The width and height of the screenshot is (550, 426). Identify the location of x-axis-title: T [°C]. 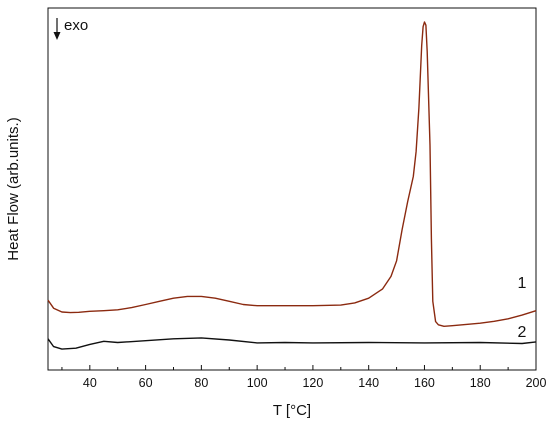
(292, 410).